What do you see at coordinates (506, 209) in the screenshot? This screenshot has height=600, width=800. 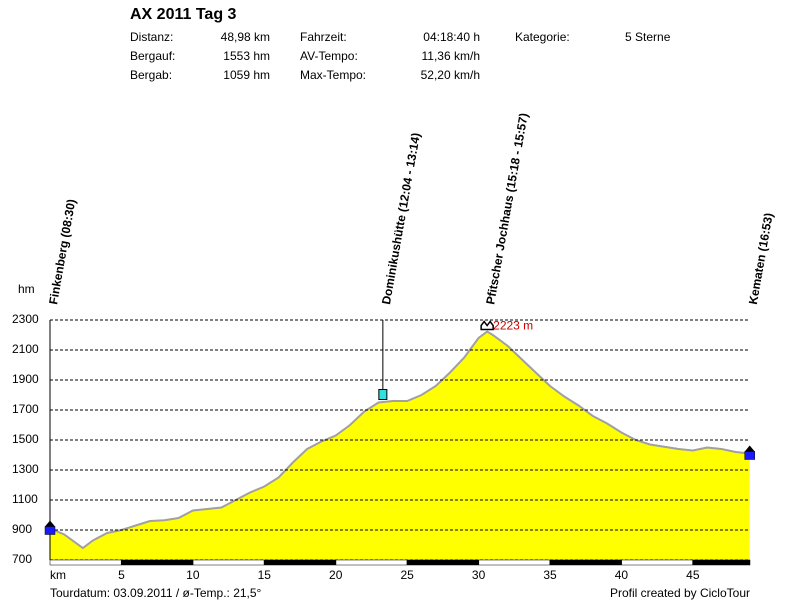 I see `waypoint-label: Pfitscher Jochhaus (15:18 - 15:57)` at bounding box center [506, 209].